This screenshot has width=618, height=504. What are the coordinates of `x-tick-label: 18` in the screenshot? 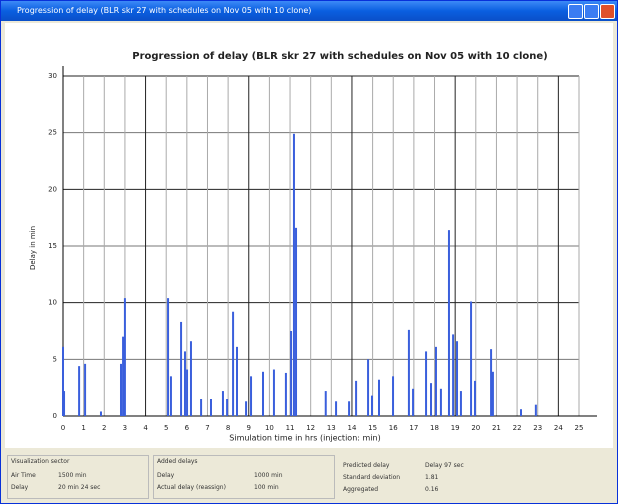 It's located at (434, 428).